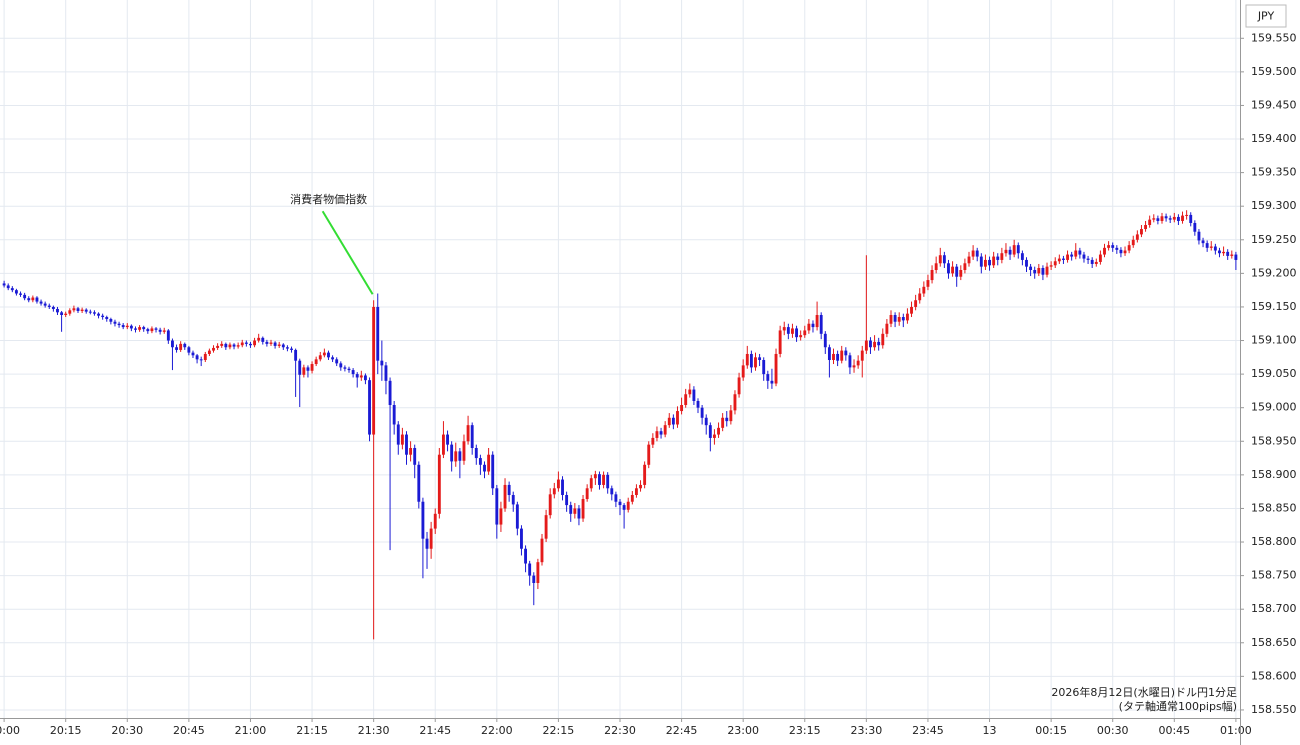 Image resolution: width=1300 pixels, height=745 pixels. Describe the element at coordinates (1274, 172) in the screenshot. I see `y-tick-label: 159.350` at that location.